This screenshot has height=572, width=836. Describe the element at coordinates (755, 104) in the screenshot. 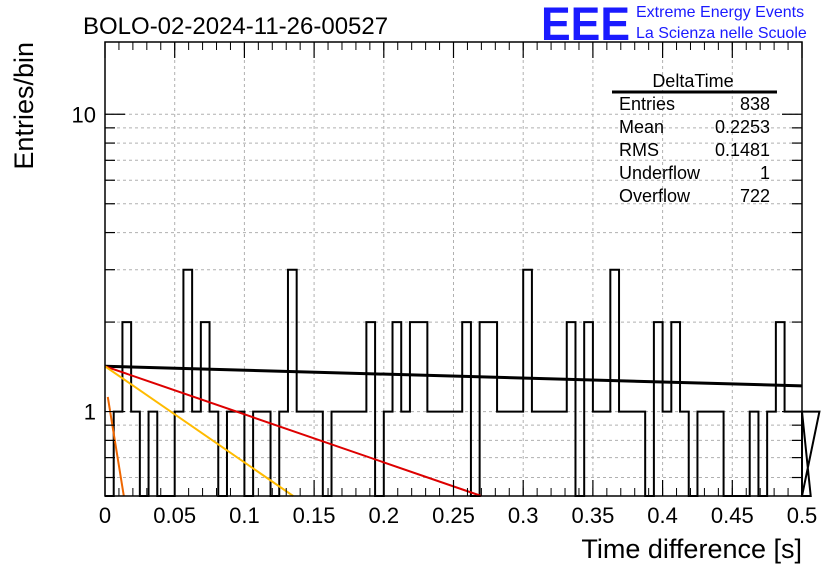

I see `stats-value: 838` at that location.